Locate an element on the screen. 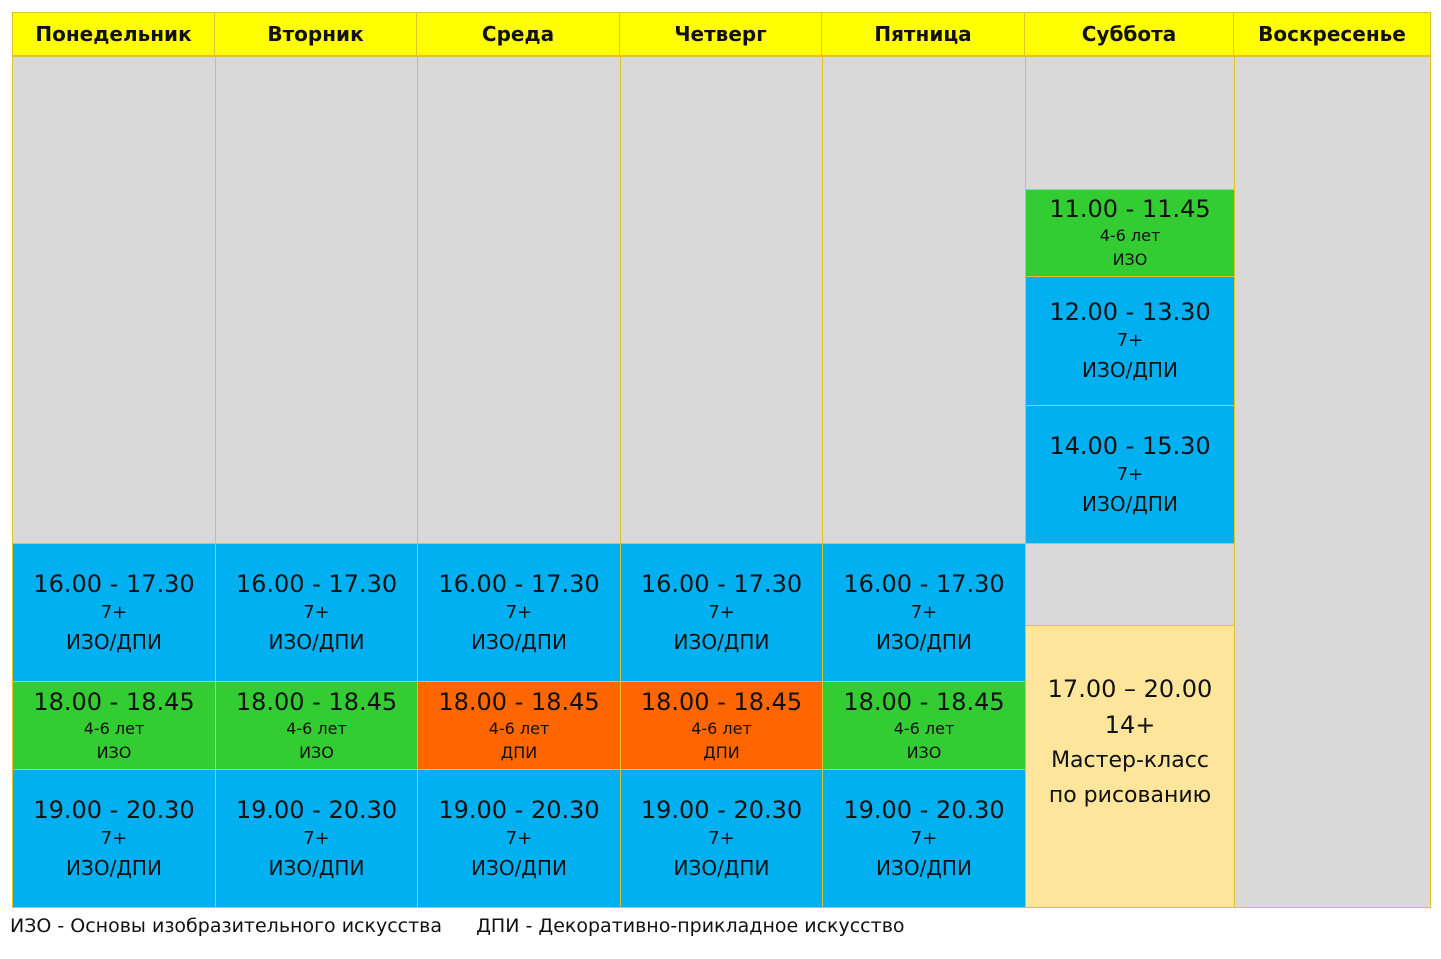 This screenshot has width=1441, height=959. header-tuesday: Вторник is located at coordinates (316, 34).